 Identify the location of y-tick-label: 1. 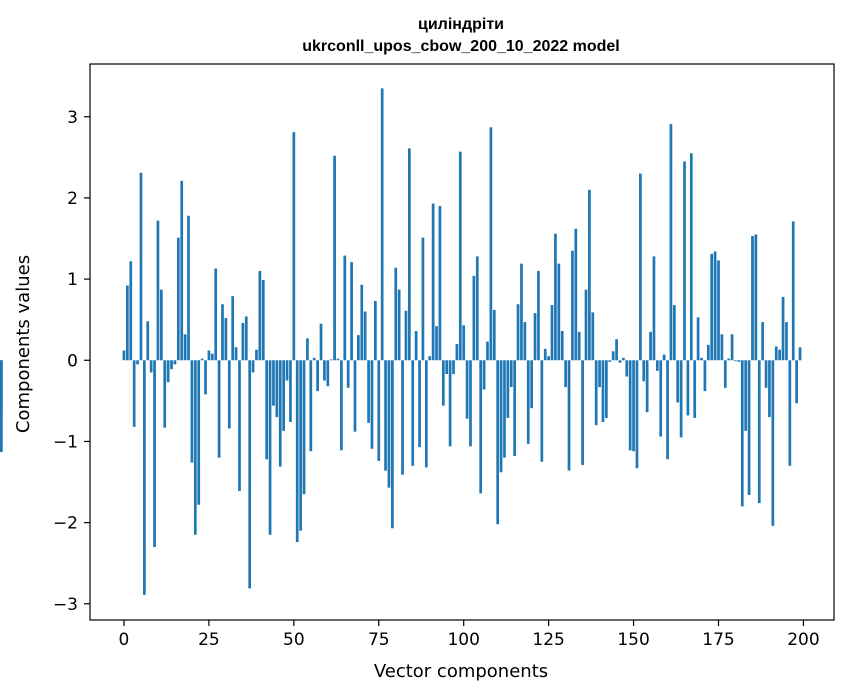
(72, 280).